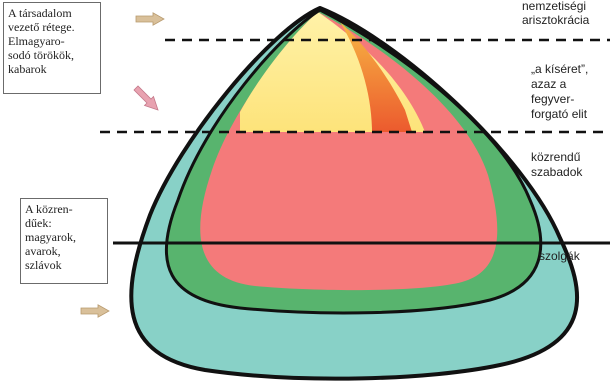 The height and width of the screenshot is (382, 610). I want to click on top-orange-region, so click(376, 77).